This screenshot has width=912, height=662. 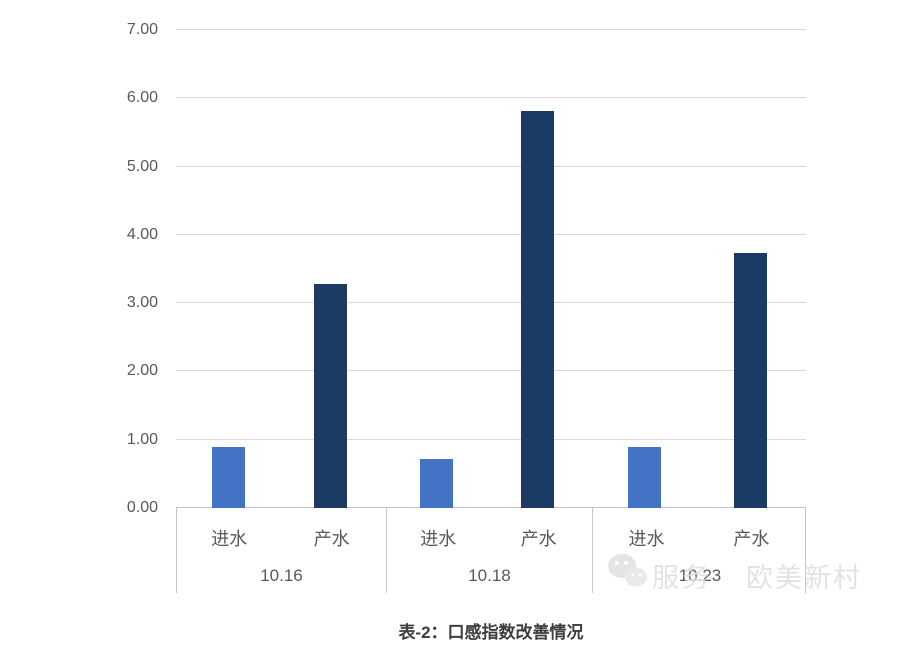 I want to click on y-tick-label: 1.00, so click(x=142, y=439).